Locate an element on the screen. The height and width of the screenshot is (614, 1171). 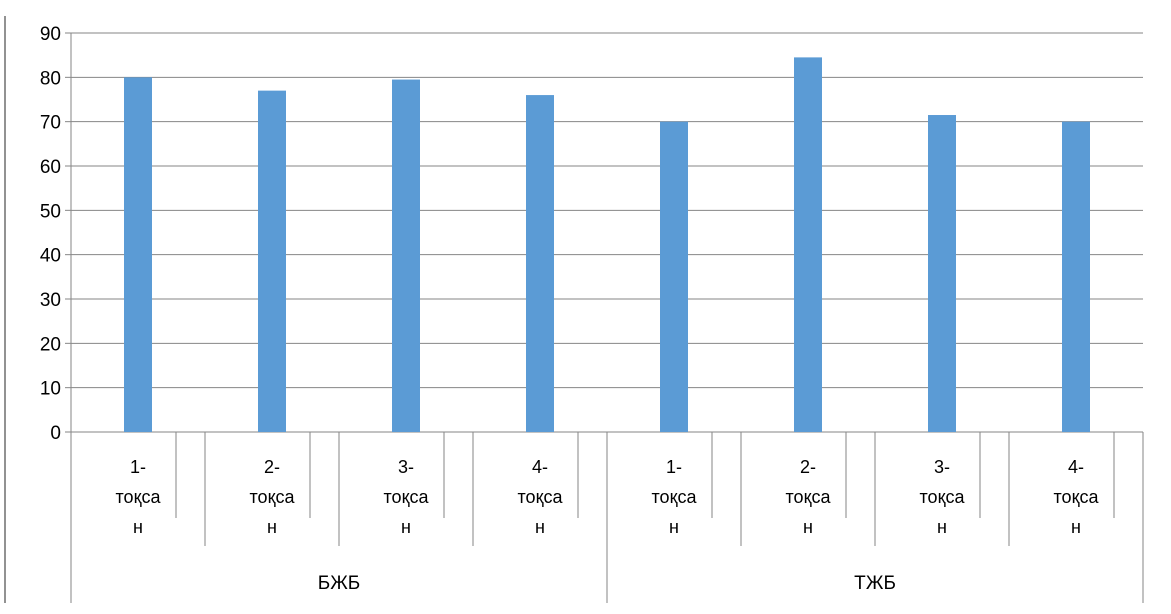
group-label: ТЖБ is located at coordinates (875, 583).